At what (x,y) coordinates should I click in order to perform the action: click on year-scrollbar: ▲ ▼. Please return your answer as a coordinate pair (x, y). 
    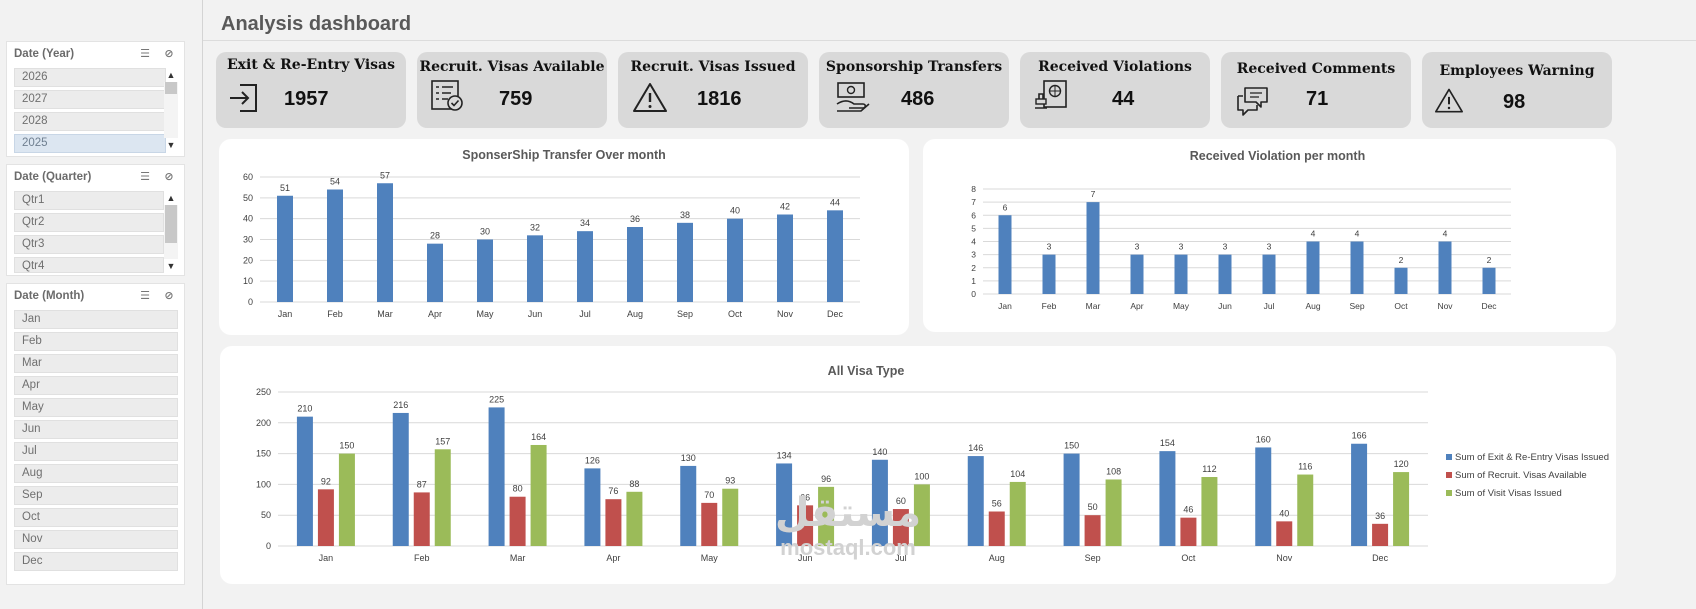
    Looking at the image, I should click on (171, 110).